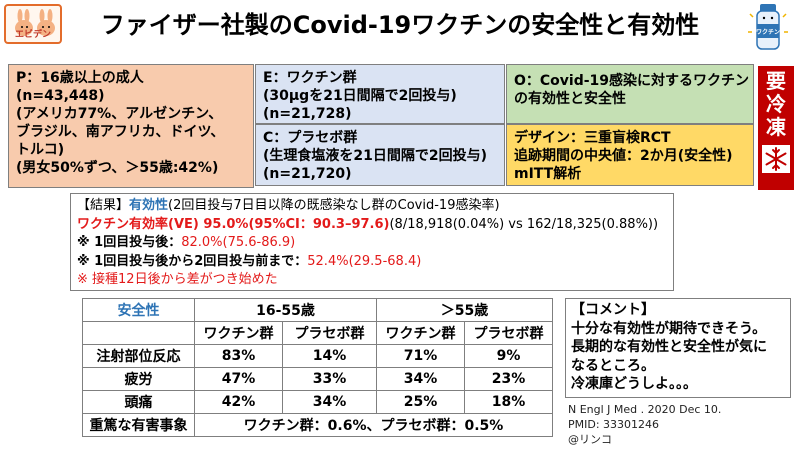 This screenshot has width=800, height=450. I want to click on divergence-note: ※ 接種12日後から差がつき始めた, so click(177, 279).